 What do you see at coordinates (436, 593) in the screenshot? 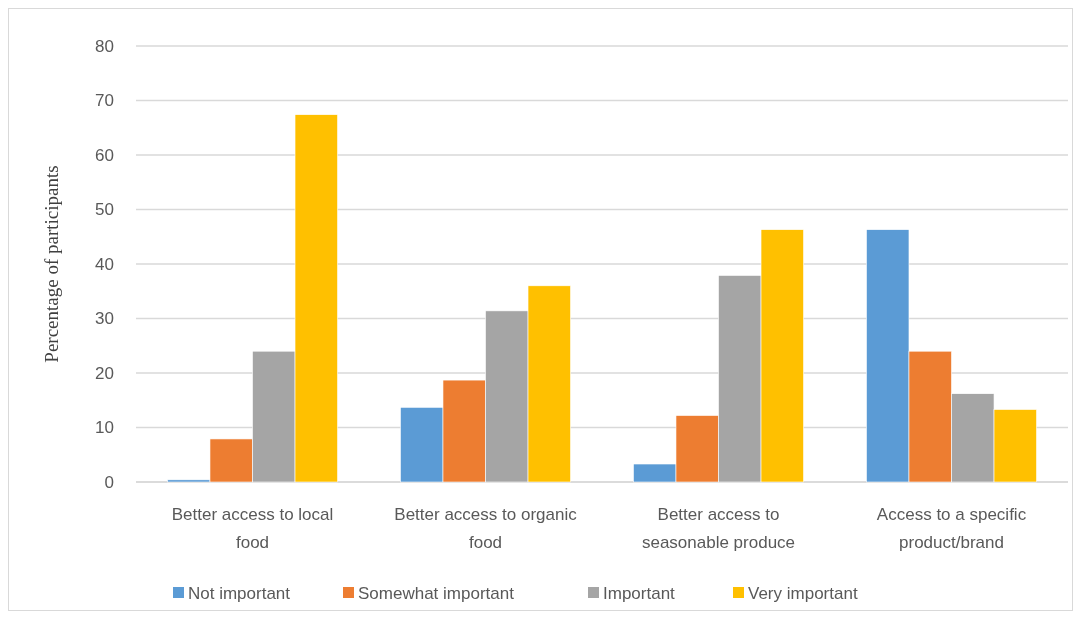
I see `legend-label: Somewhat important` at bounding box center [436, 593].